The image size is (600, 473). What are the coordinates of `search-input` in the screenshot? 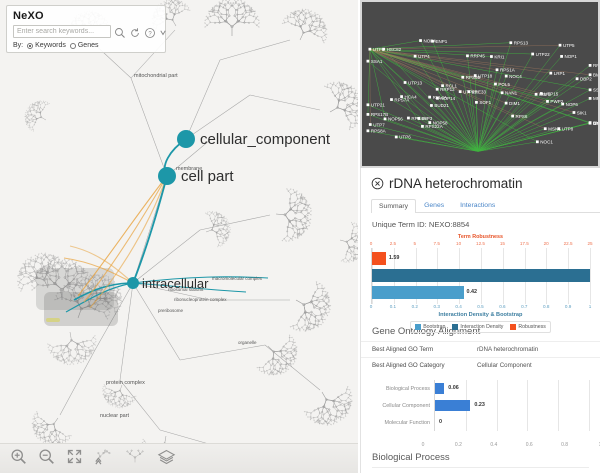 It's located at (62, 31).